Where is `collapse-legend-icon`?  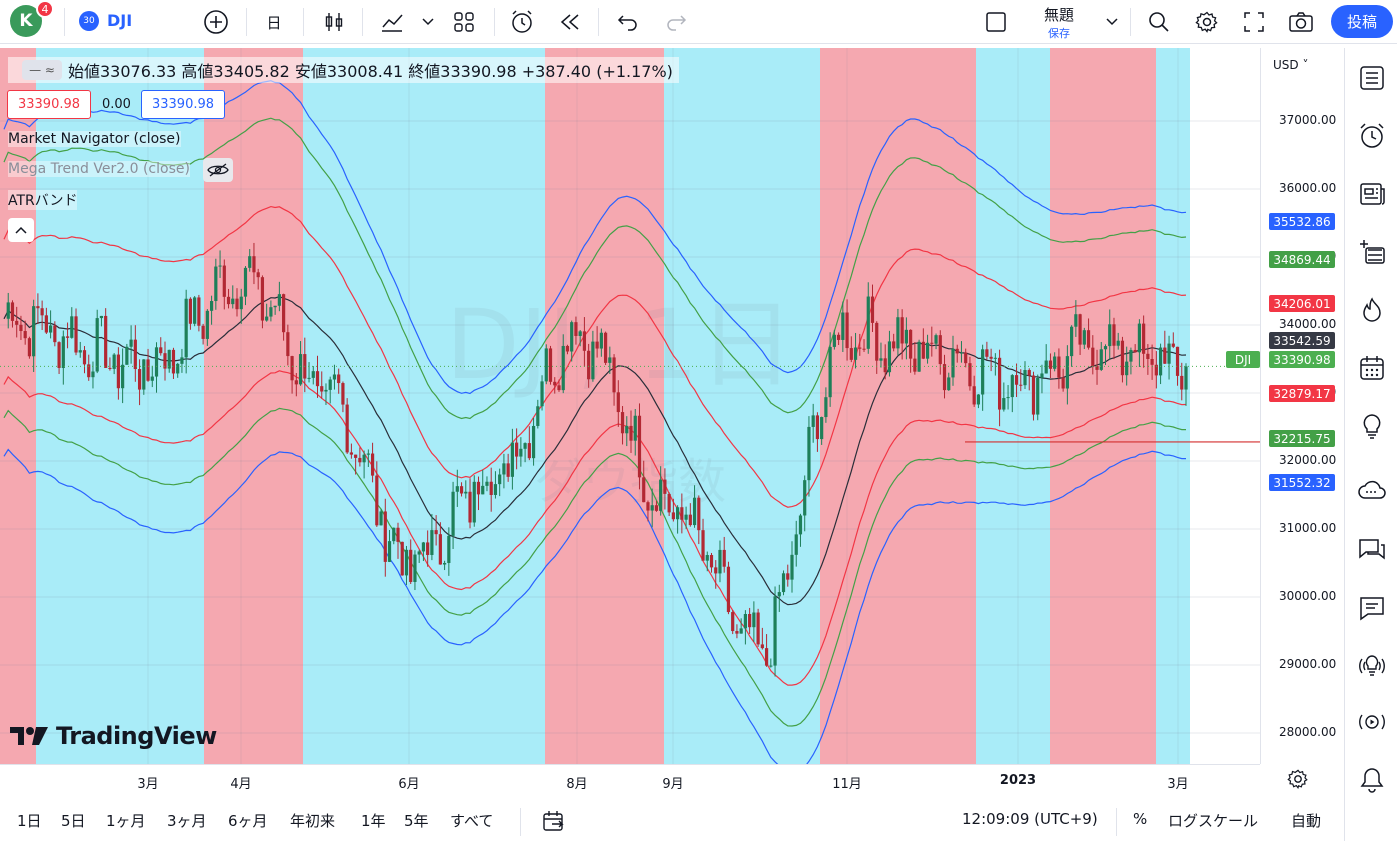
collapse-legend-icon is located at coordinates (21, 230).